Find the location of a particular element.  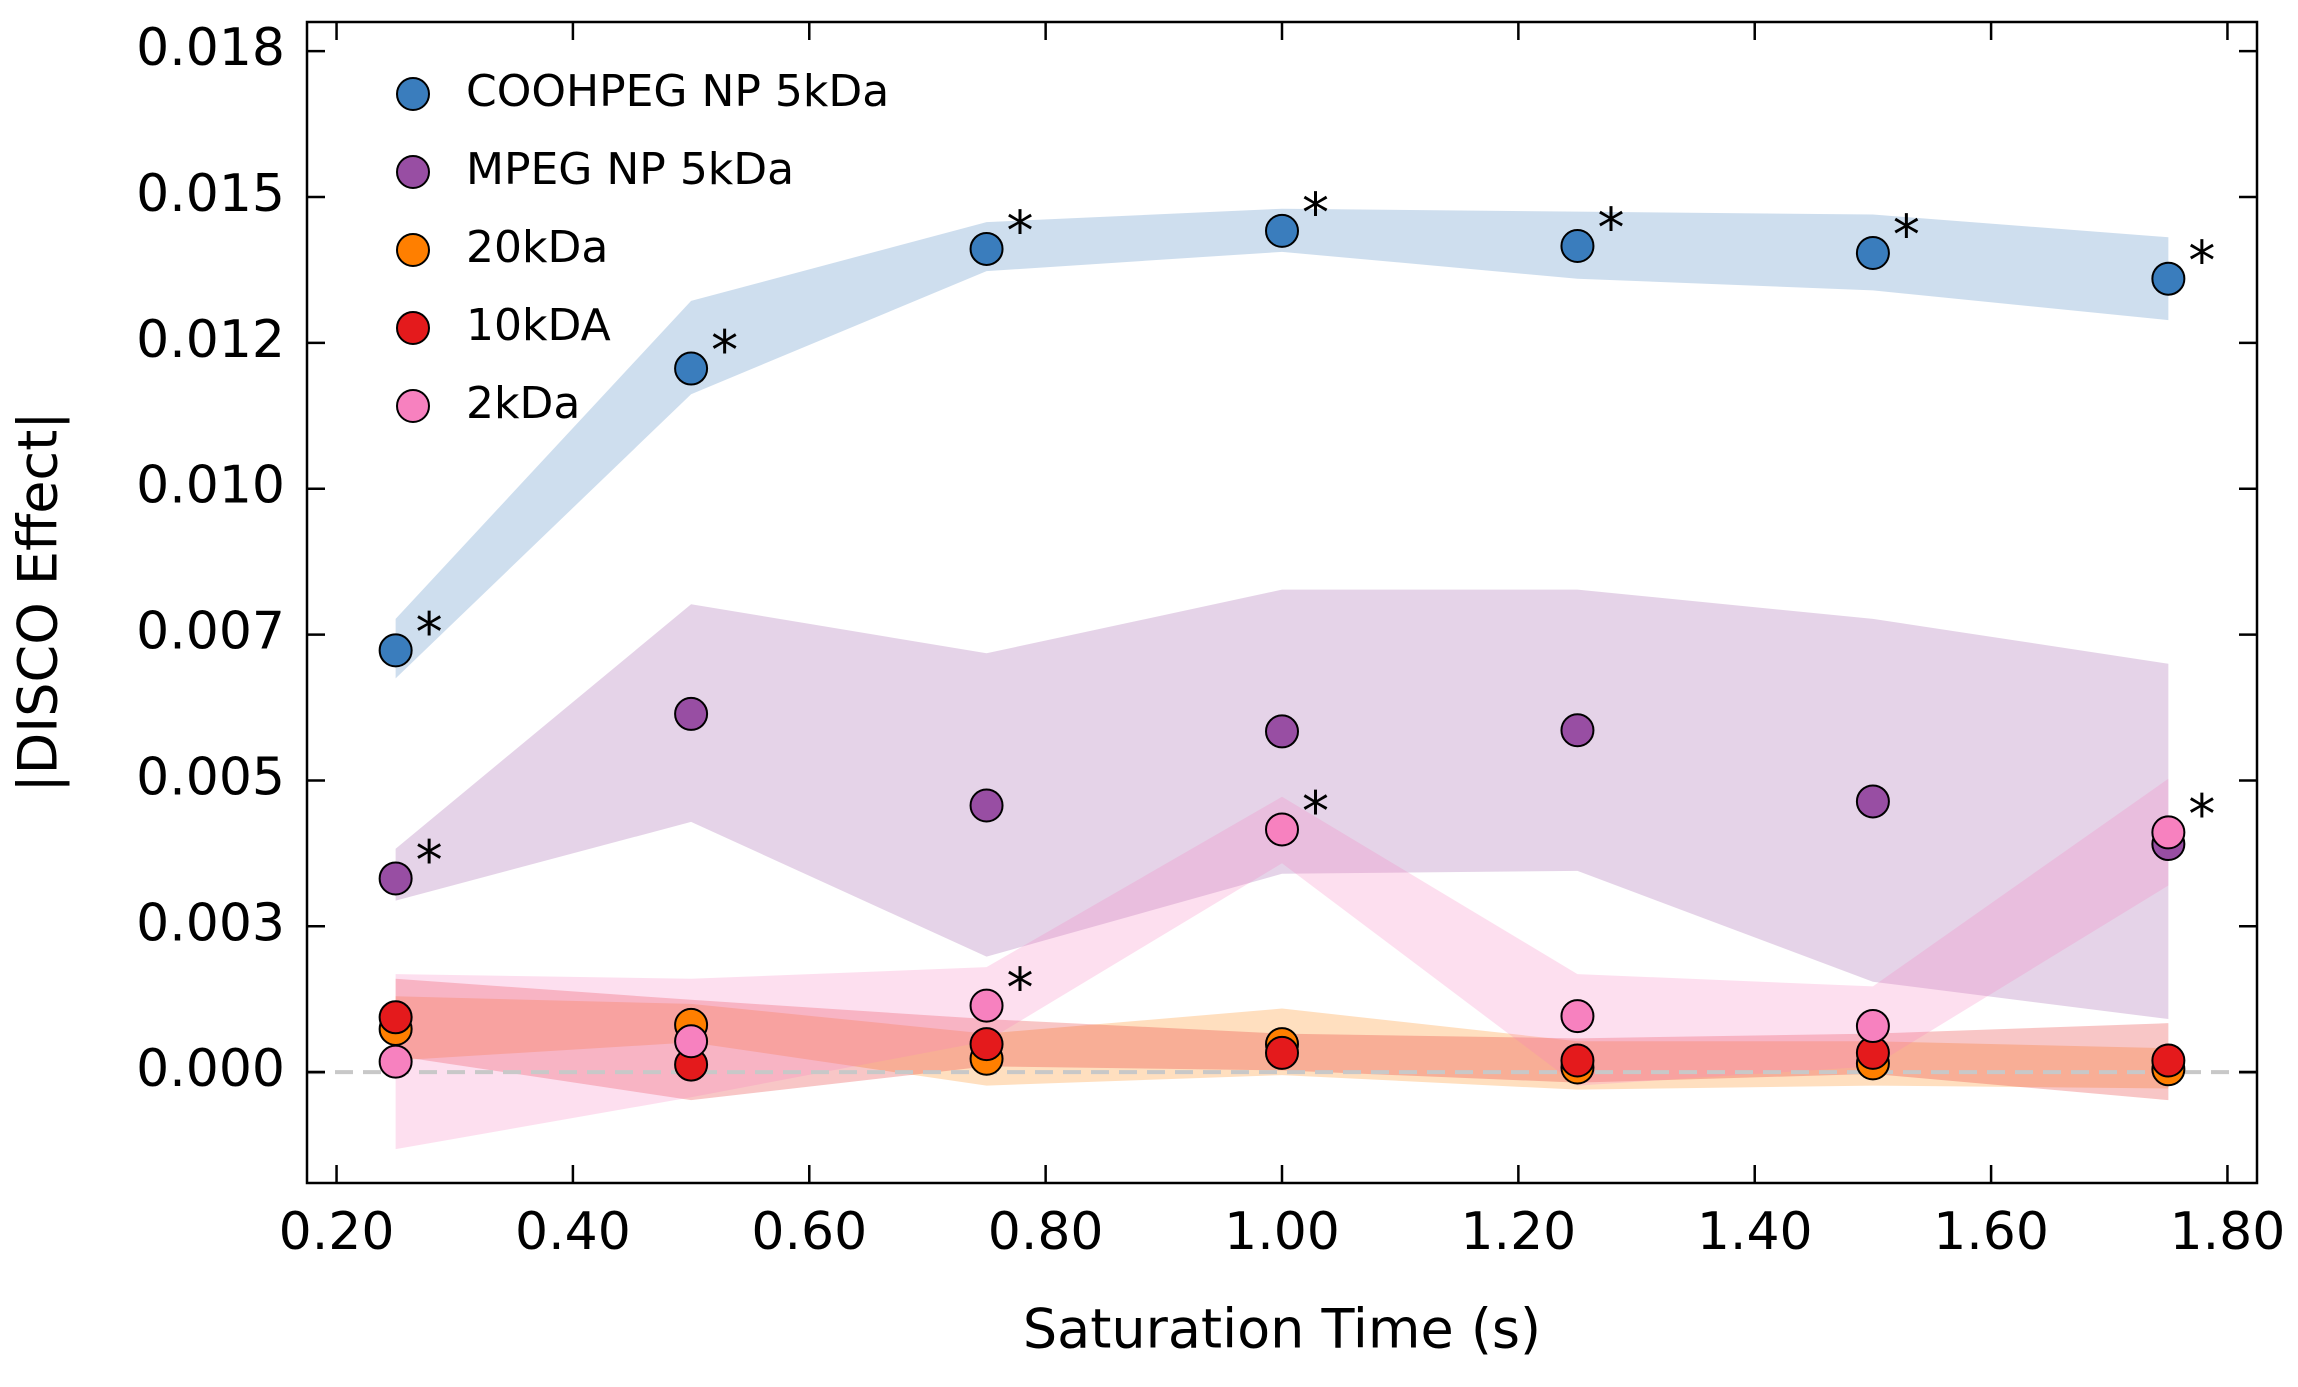

x-tick-label: 1.00 is located at coordinates (1282, 1232).